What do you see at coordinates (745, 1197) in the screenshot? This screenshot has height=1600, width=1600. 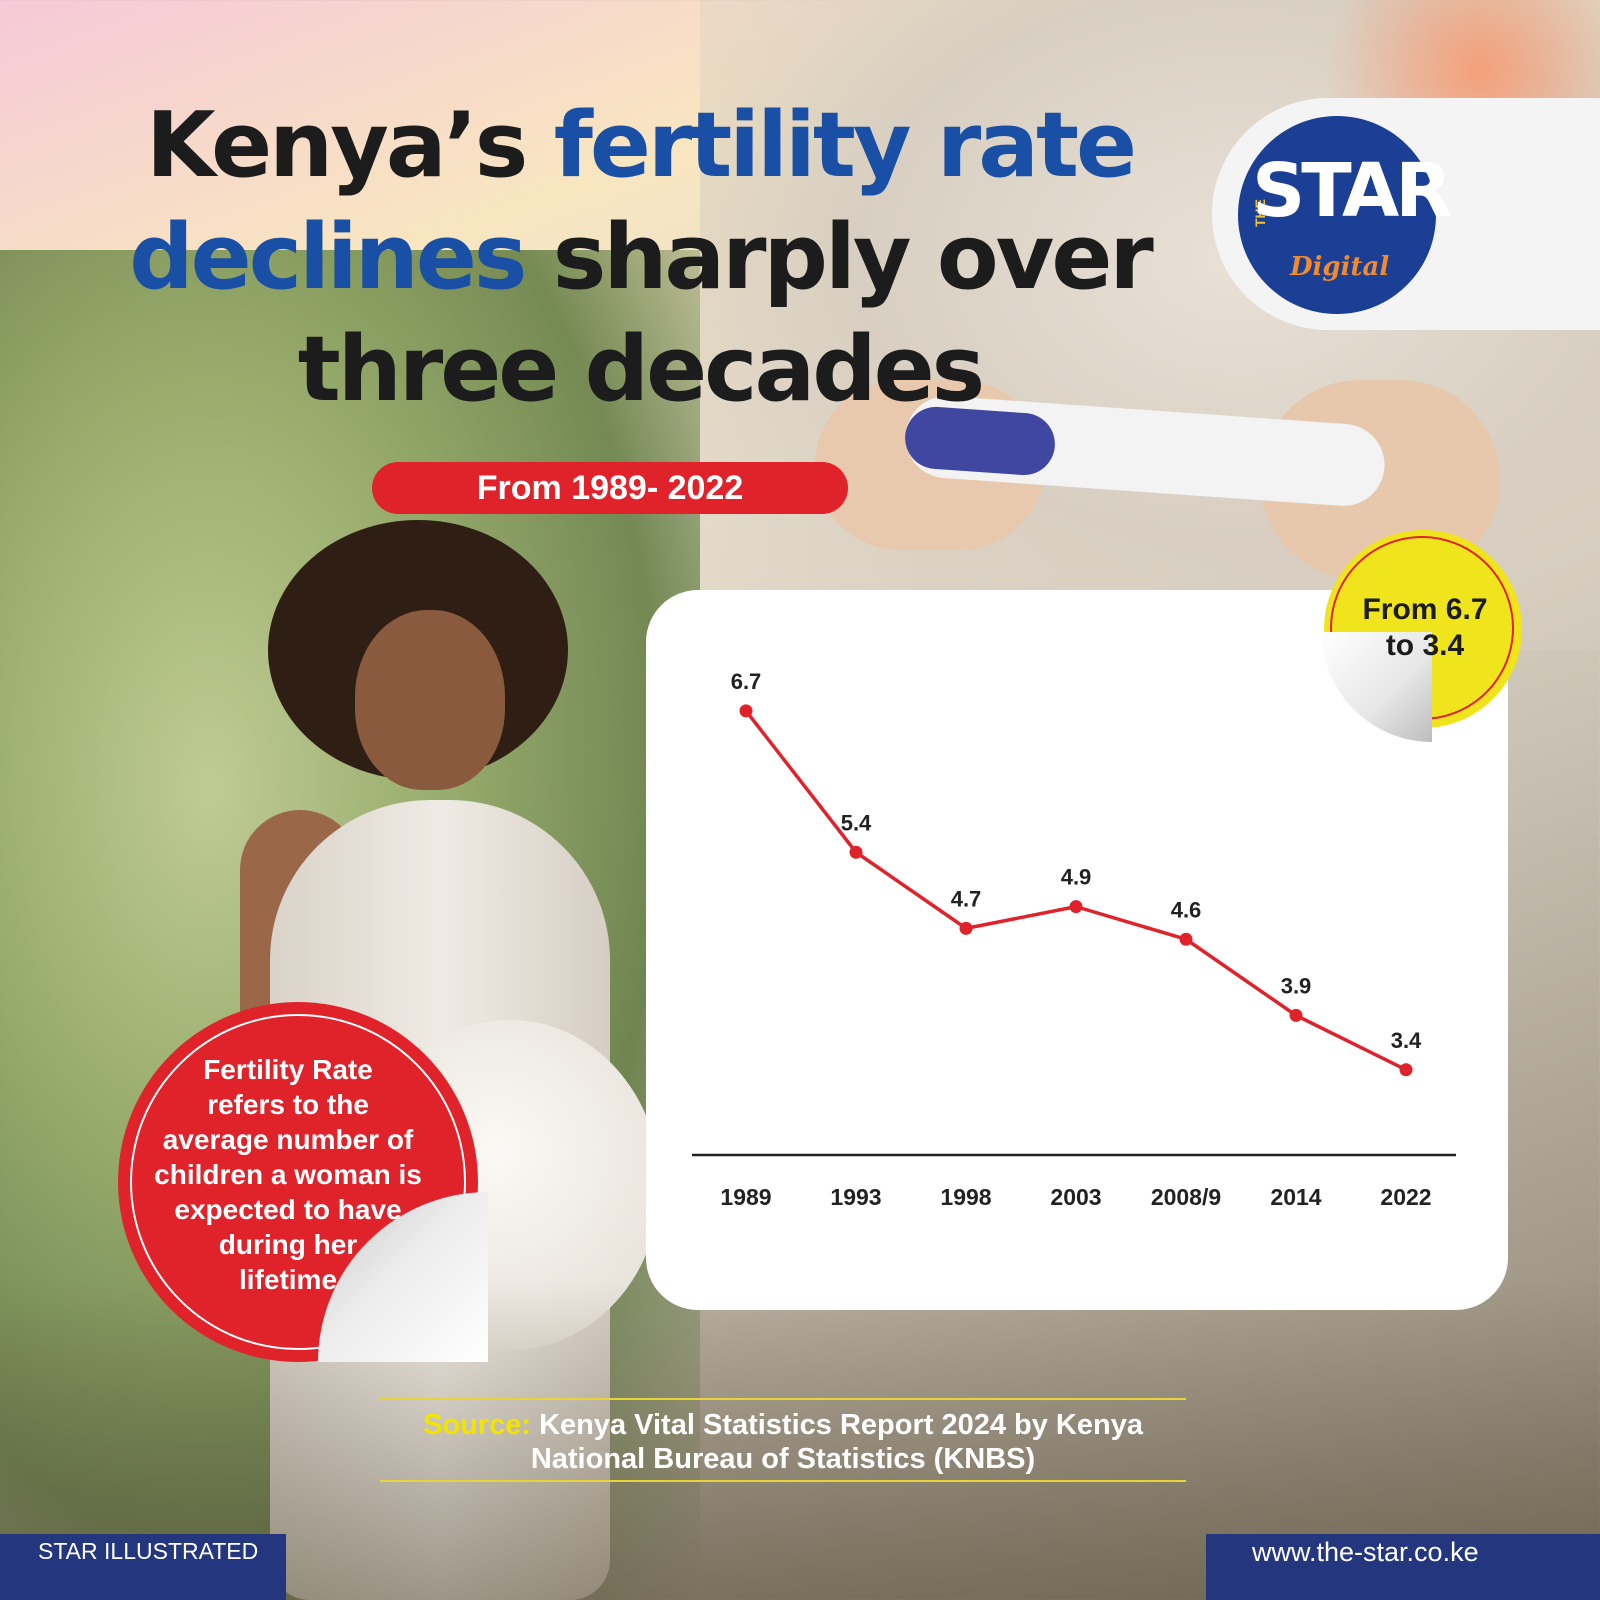 I see `x-tick-label: 1989` at bounding box center [745, 1197].